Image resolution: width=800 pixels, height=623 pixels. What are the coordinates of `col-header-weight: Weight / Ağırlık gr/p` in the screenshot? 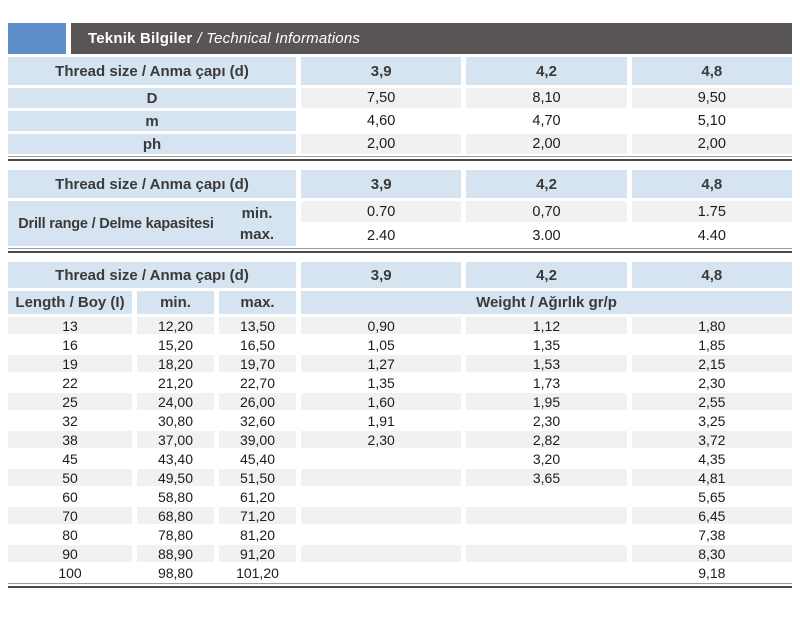 It's located at (546, 302).